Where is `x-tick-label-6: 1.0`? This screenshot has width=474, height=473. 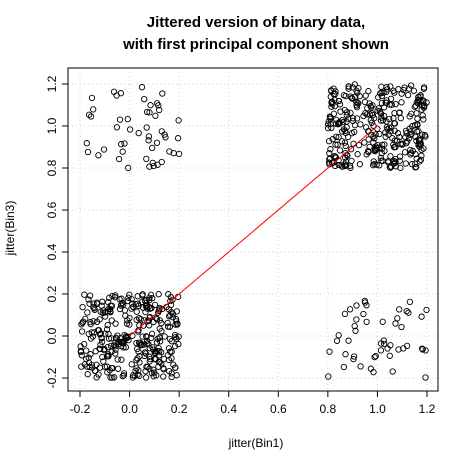
x-tick-label-6: 1.0 is located at coordinates (377, 409).